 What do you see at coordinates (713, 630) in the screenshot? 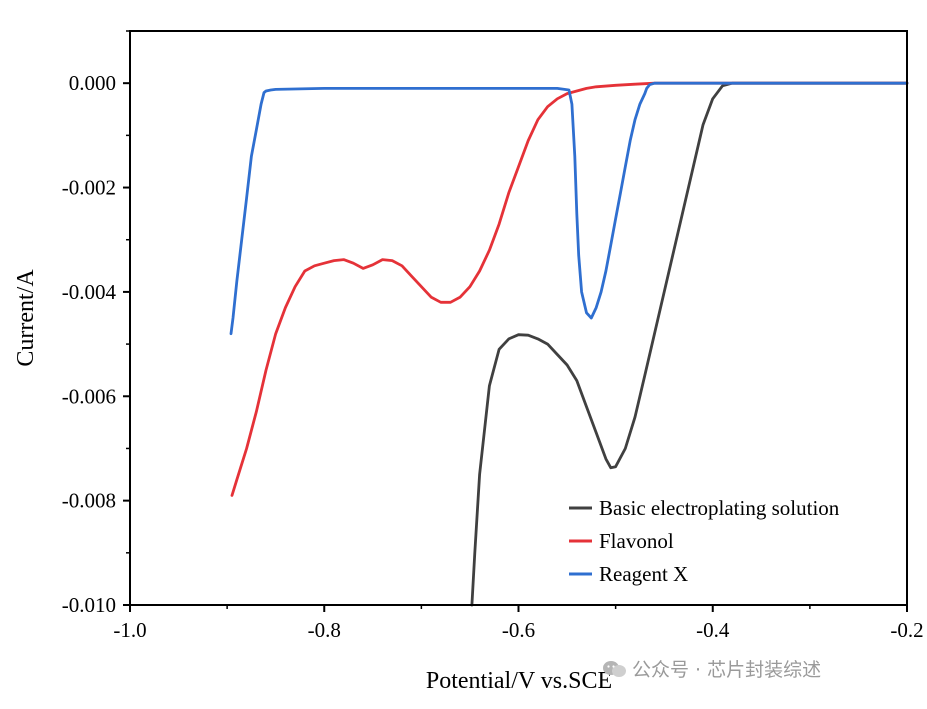
I see `x-tick-label: -0.4` at bounding box center [713, 630].